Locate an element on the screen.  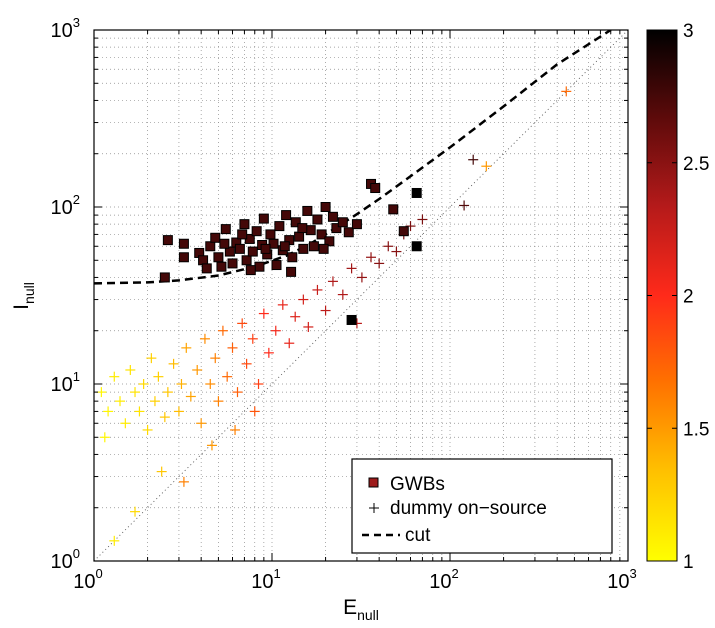
y-tick-label: 10⁰ is located at coordinates (65, 559).